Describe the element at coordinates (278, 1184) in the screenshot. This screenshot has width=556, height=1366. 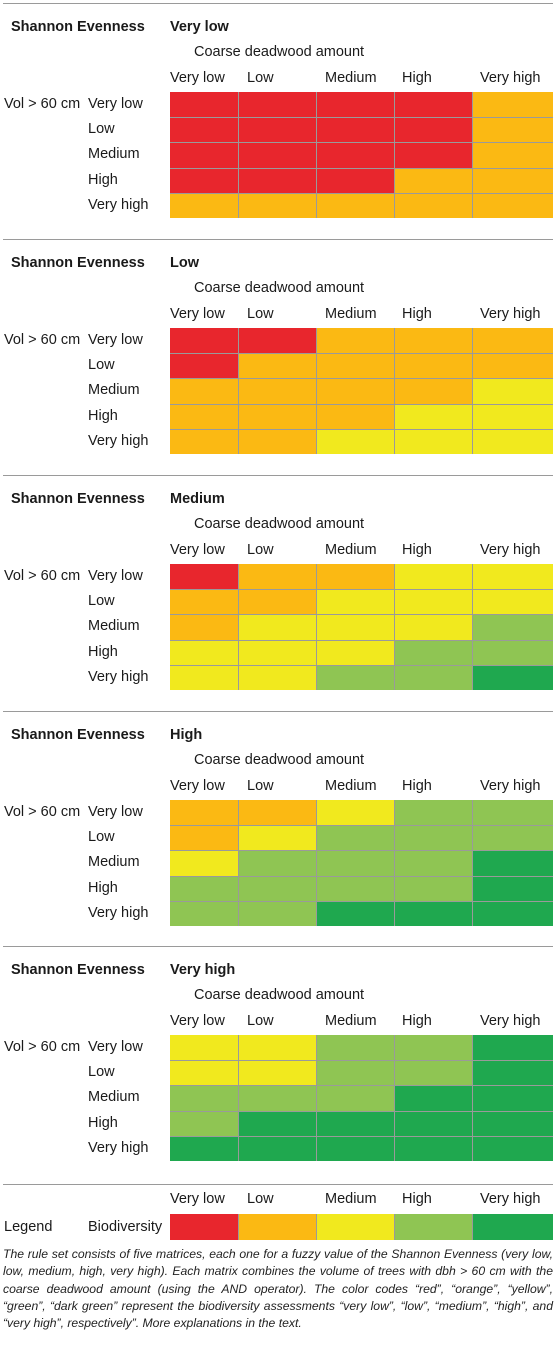
I see `legend-top-divider` at that location.